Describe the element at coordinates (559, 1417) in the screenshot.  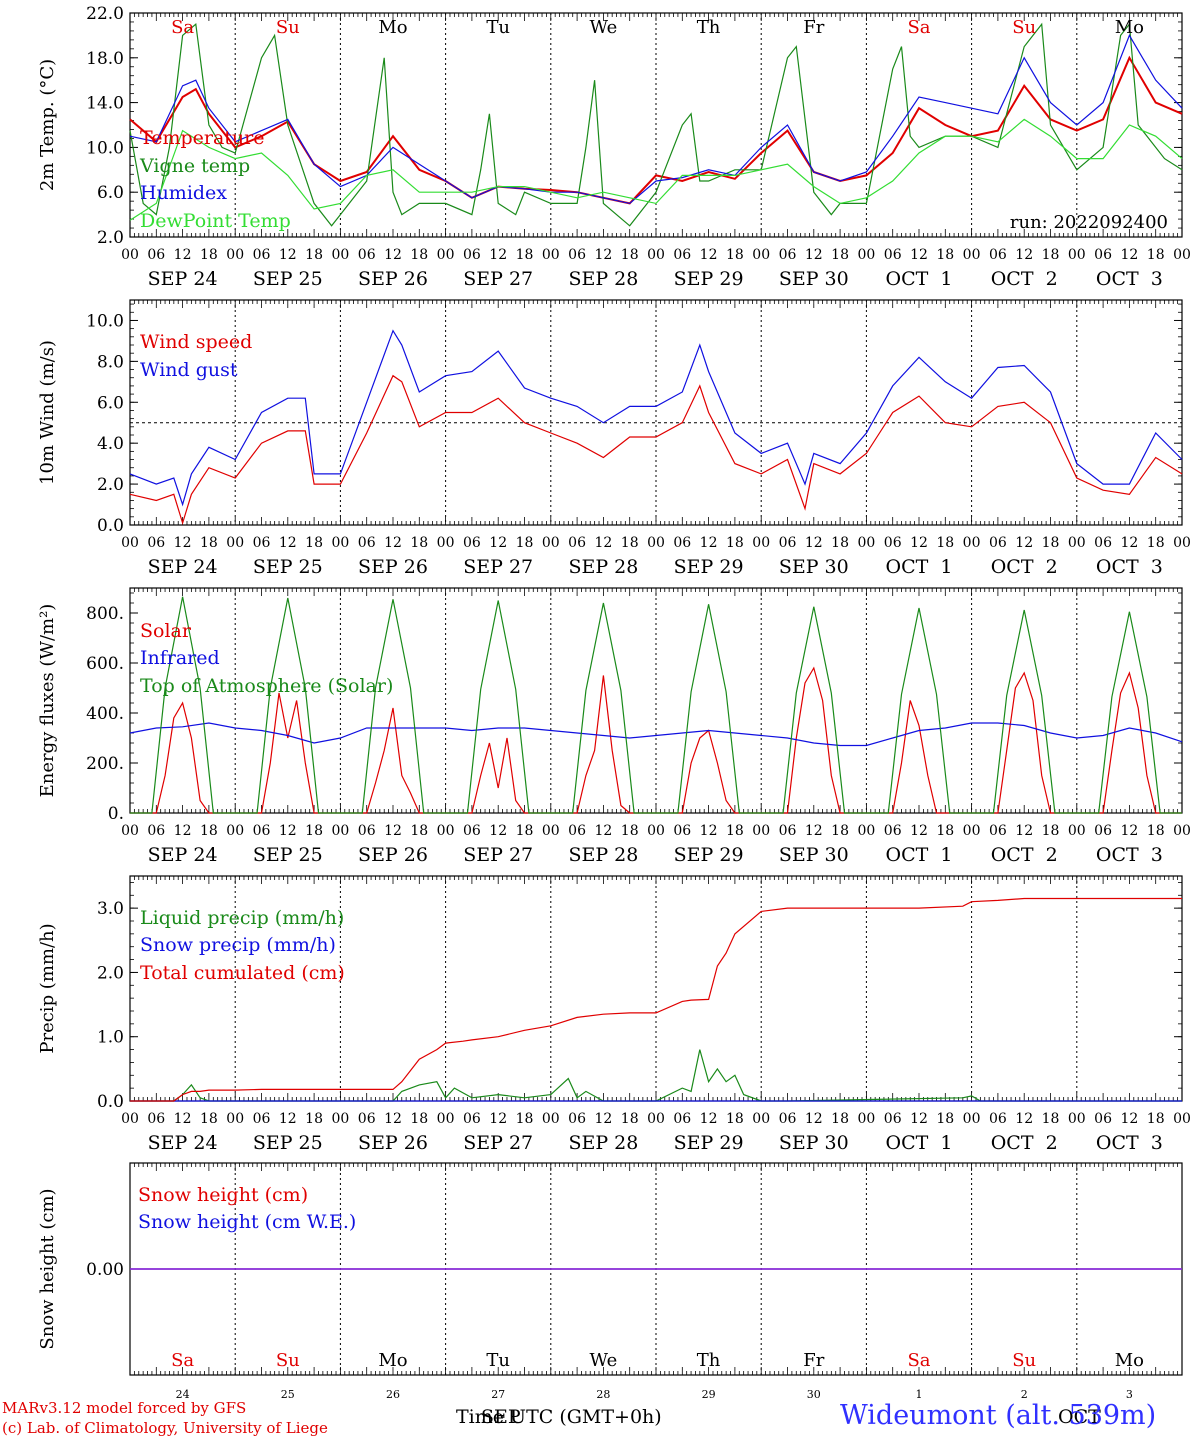
I see `x-axis-title: Time UTC (GMT+0h)` at that location.